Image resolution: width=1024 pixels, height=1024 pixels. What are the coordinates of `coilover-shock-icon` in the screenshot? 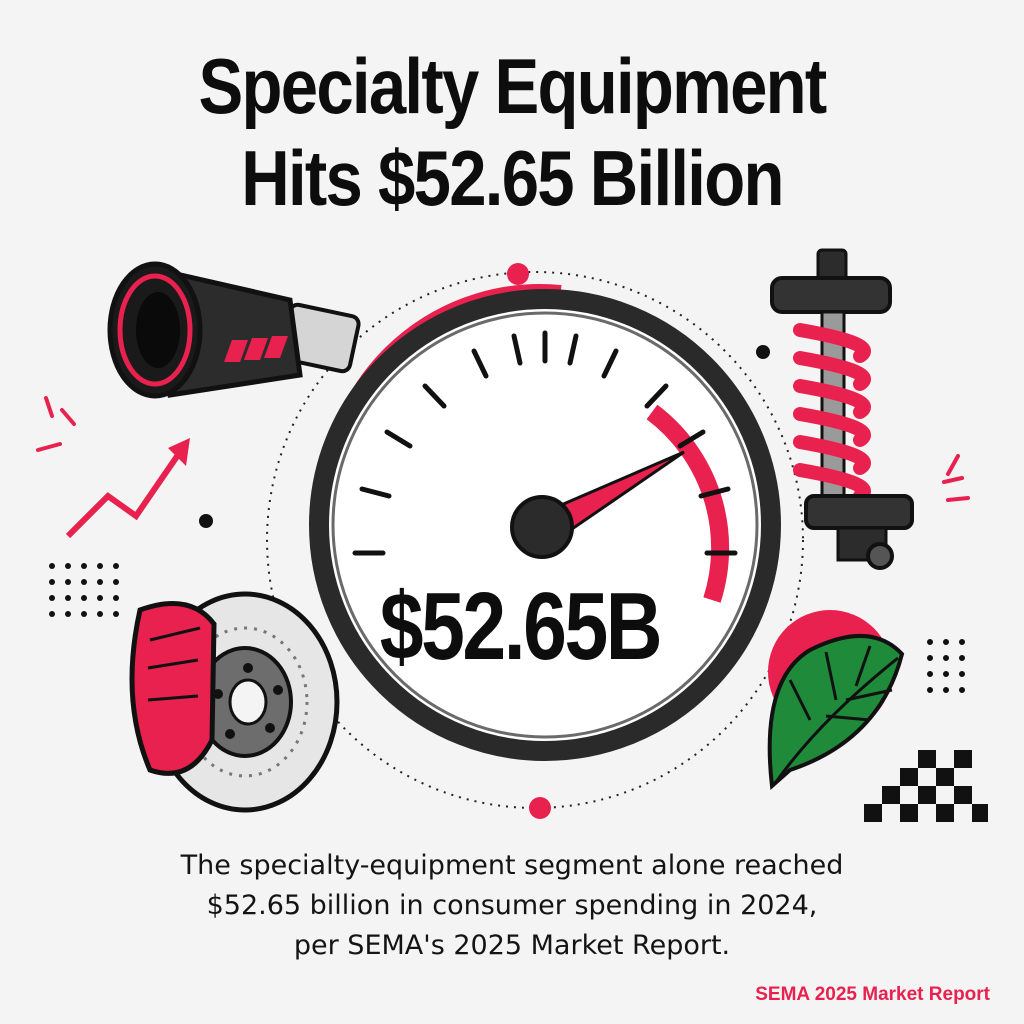 It's located at (842, 409).